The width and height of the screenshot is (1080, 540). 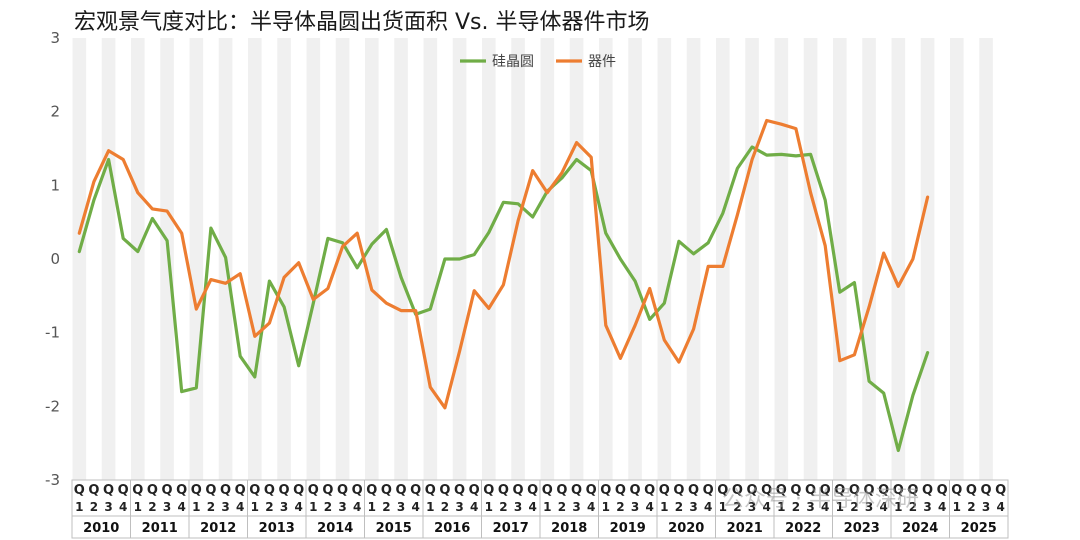 I want to click on y-tick-label: -3, so click(x=52, y=480).